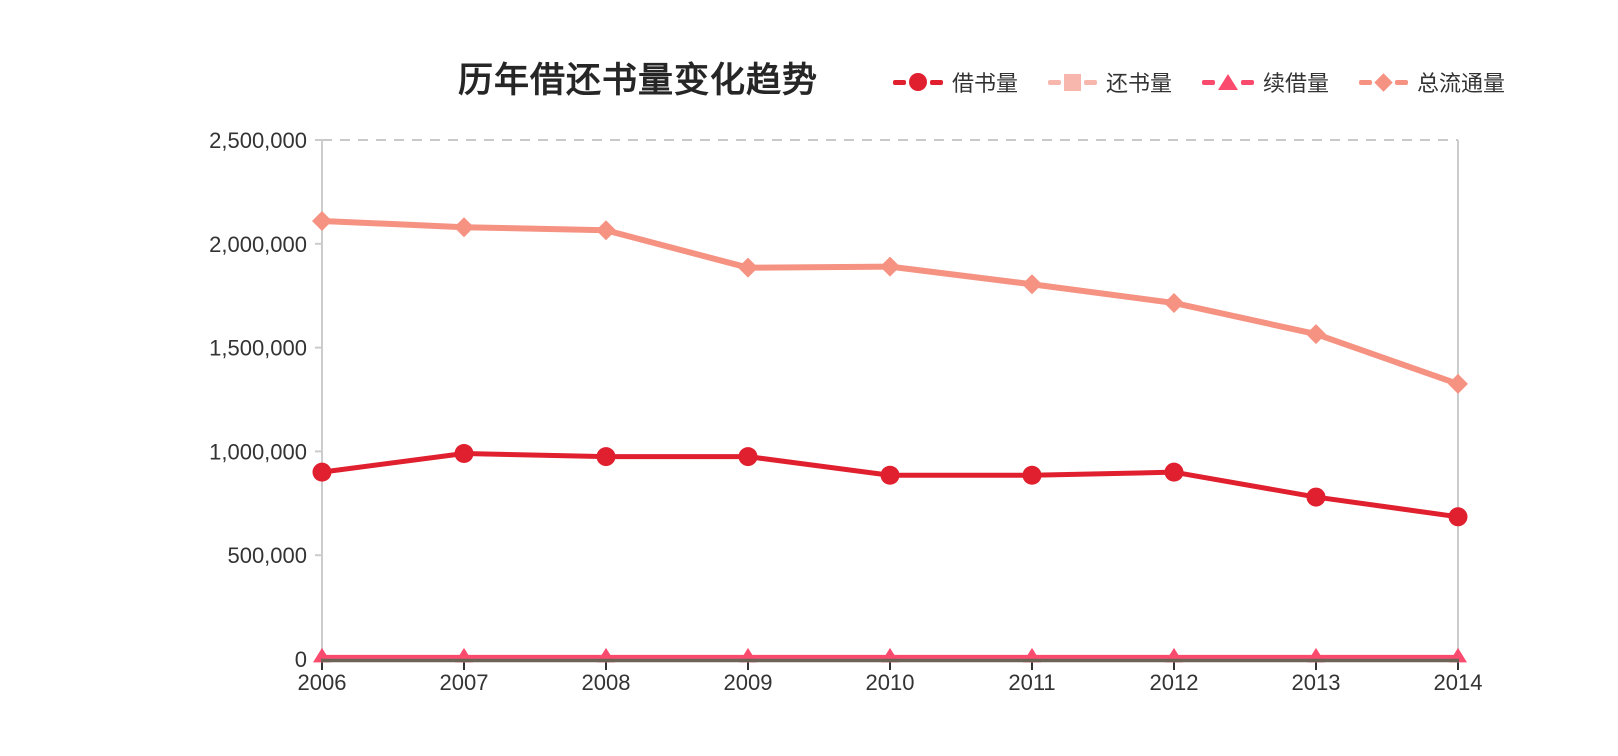  What do you see at coordinates (258, 451) in the screenshot?
I see `y-axis-label: 1,000,000` at bounding box center [258, 451].